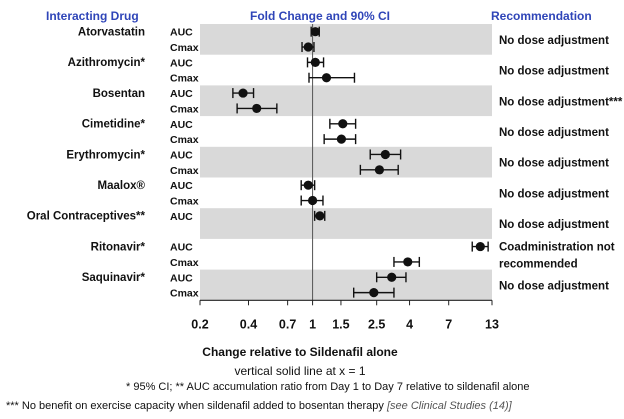 The width and height of the screenshot is (624, 419). Describe the element at coordinates (92, 16) in the screenshot. I see `interacting-drug-header: Interacting Drug` at that location.